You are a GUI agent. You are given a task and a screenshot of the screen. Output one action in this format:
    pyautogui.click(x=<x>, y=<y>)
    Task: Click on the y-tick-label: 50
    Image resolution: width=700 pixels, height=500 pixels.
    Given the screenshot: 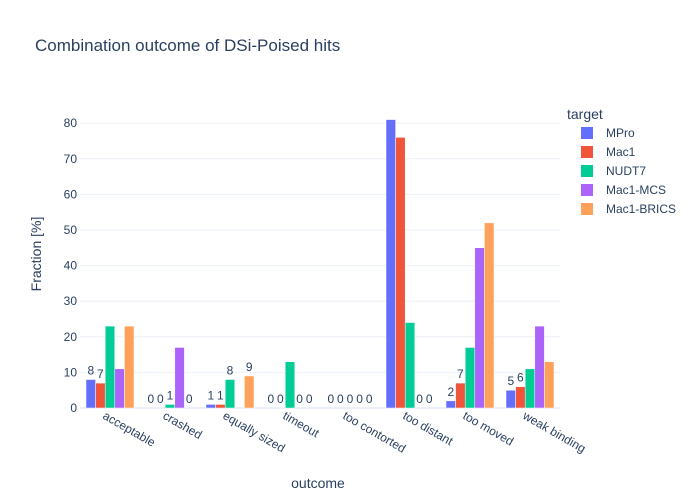 What is the action you would take?
    pyautogui.click(x=71, y=230)
    